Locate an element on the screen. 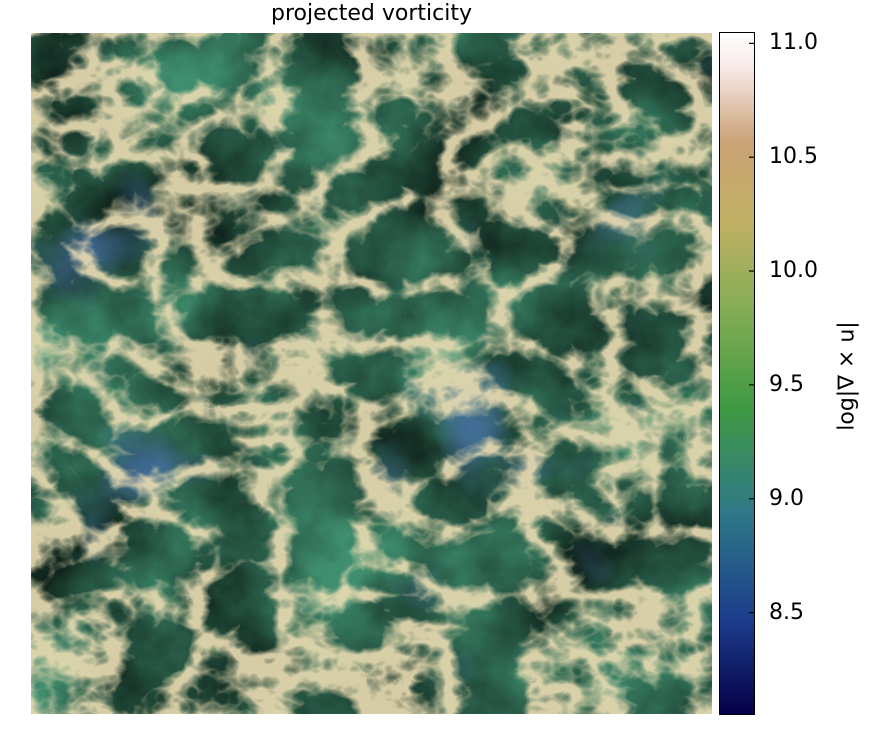 This screenshot has width=885, height=750. colorbar-tick-label: 10.5 is located at coordinates (793, 157).